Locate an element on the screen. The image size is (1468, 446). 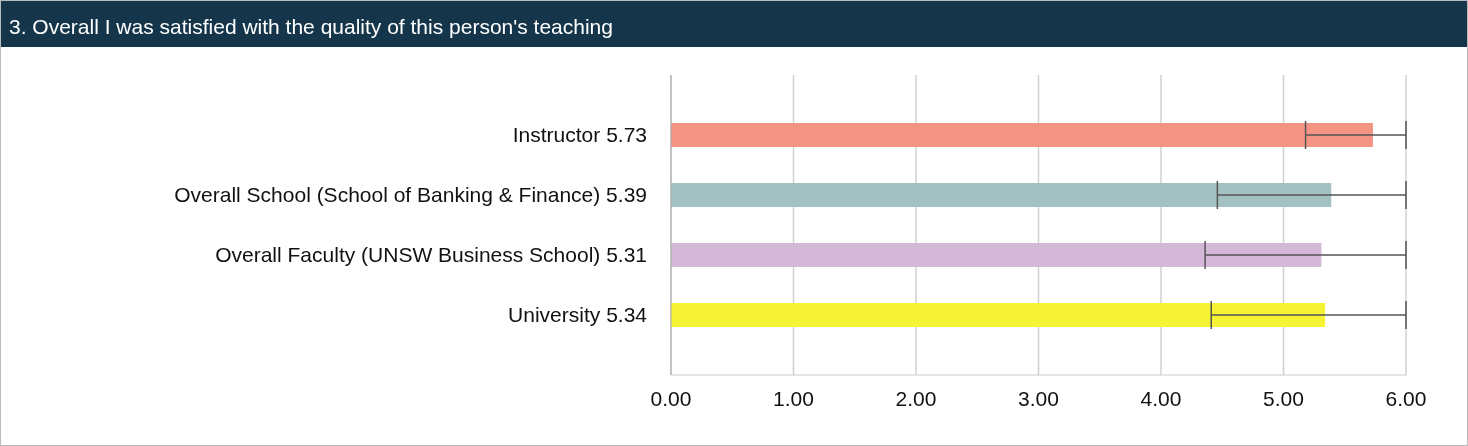
y-tick-label: Overall Faculty (UNSW Business School) 5.31 is located at coordinates (431, 255).